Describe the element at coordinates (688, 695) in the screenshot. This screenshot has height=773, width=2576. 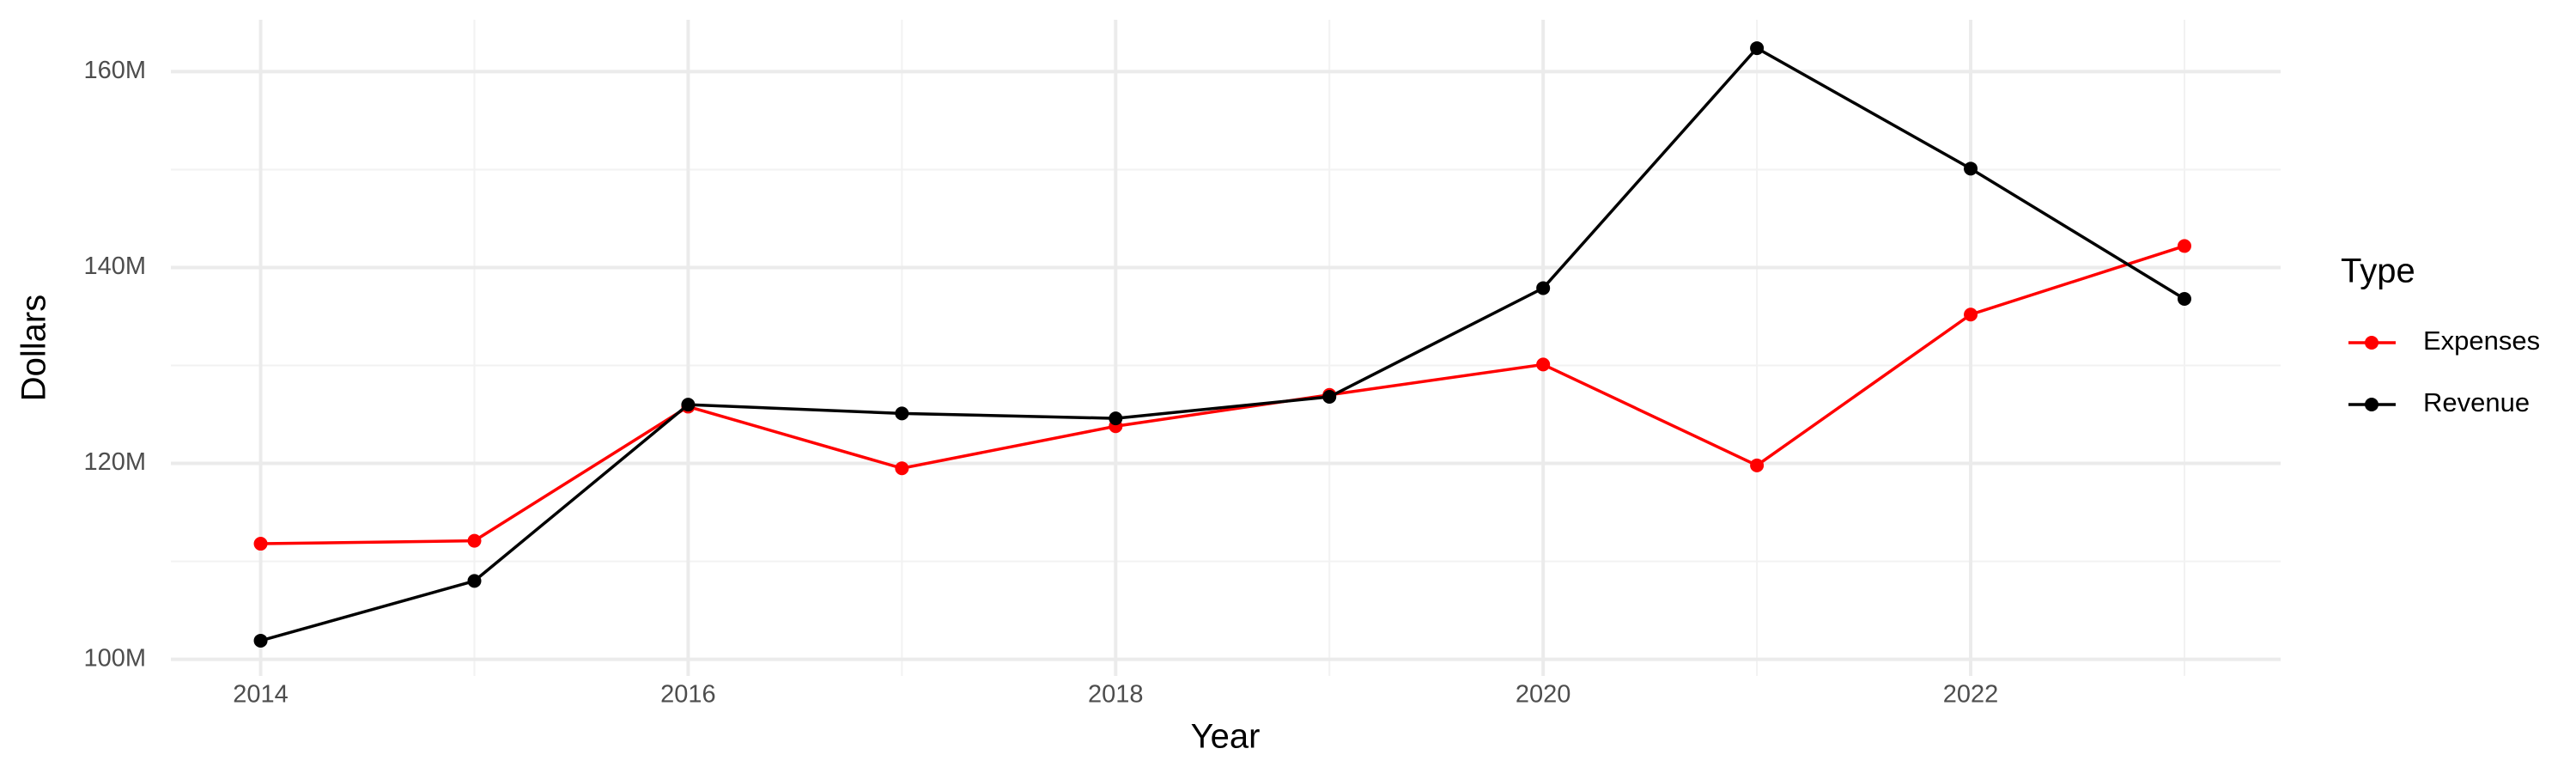
I see `x-tick-label: 2016` at that location.